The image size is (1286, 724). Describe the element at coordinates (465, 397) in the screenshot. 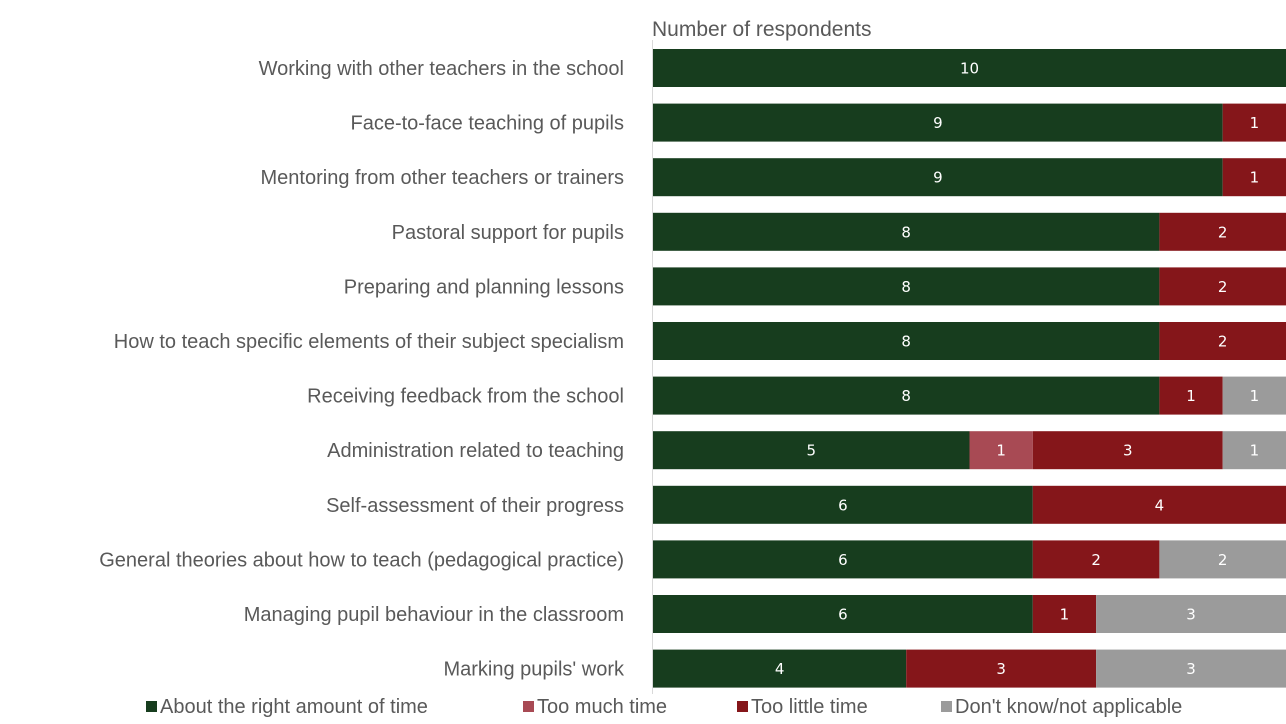

I see `category-label: Receiving feedback from the school` at that location.